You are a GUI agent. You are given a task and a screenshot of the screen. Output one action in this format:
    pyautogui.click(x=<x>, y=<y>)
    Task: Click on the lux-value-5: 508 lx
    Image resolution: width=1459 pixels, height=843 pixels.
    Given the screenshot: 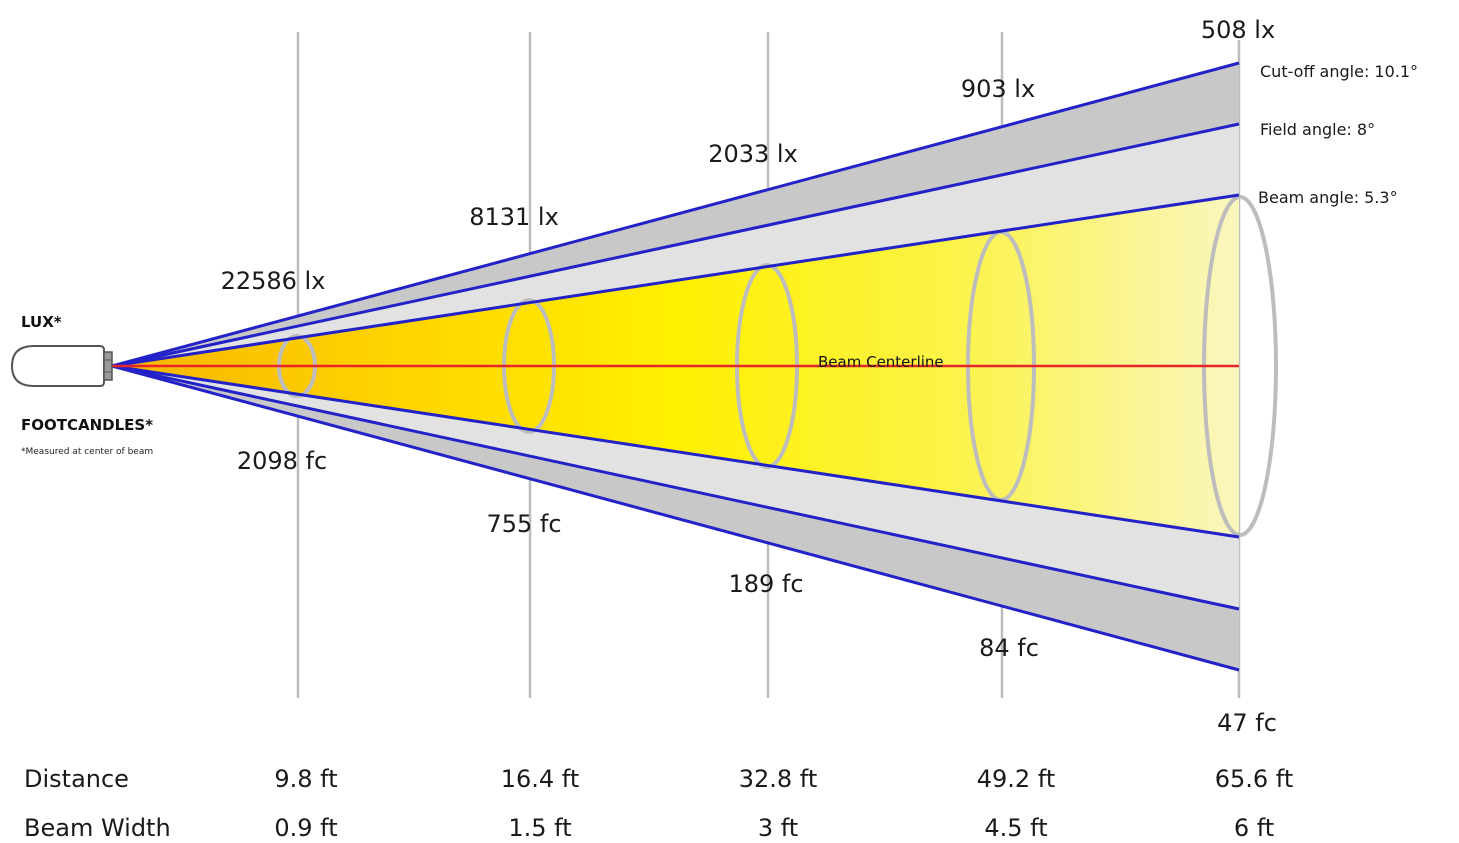 What is the action you would take?
    pyautogui.click(x=1238, y=30)
    